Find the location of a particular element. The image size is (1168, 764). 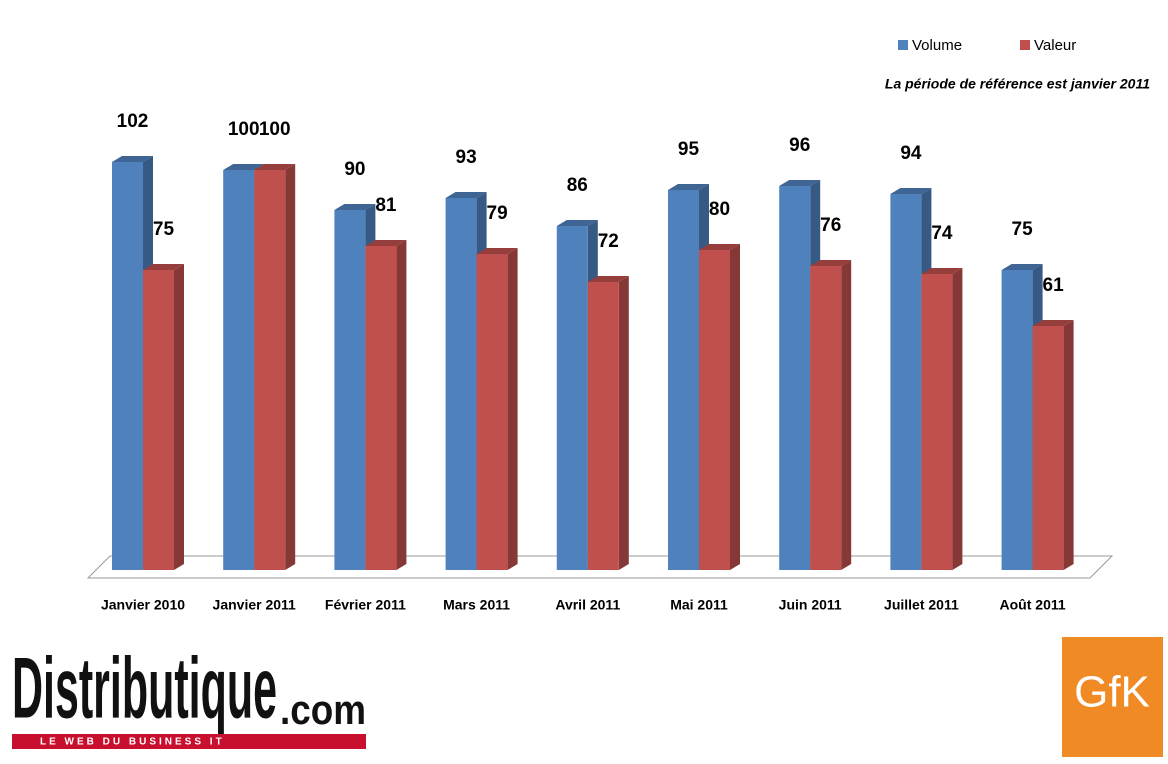

gfk-box is located at coordinates (1112, 697).